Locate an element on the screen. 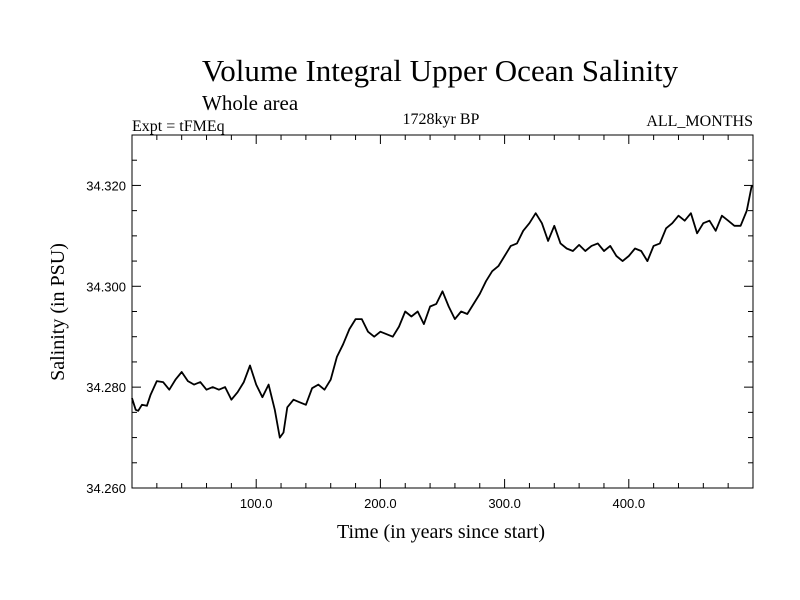  x-axis-tick-labels: 100.0 200.0 300.0 400.0 is located at coordinates (442, 503).